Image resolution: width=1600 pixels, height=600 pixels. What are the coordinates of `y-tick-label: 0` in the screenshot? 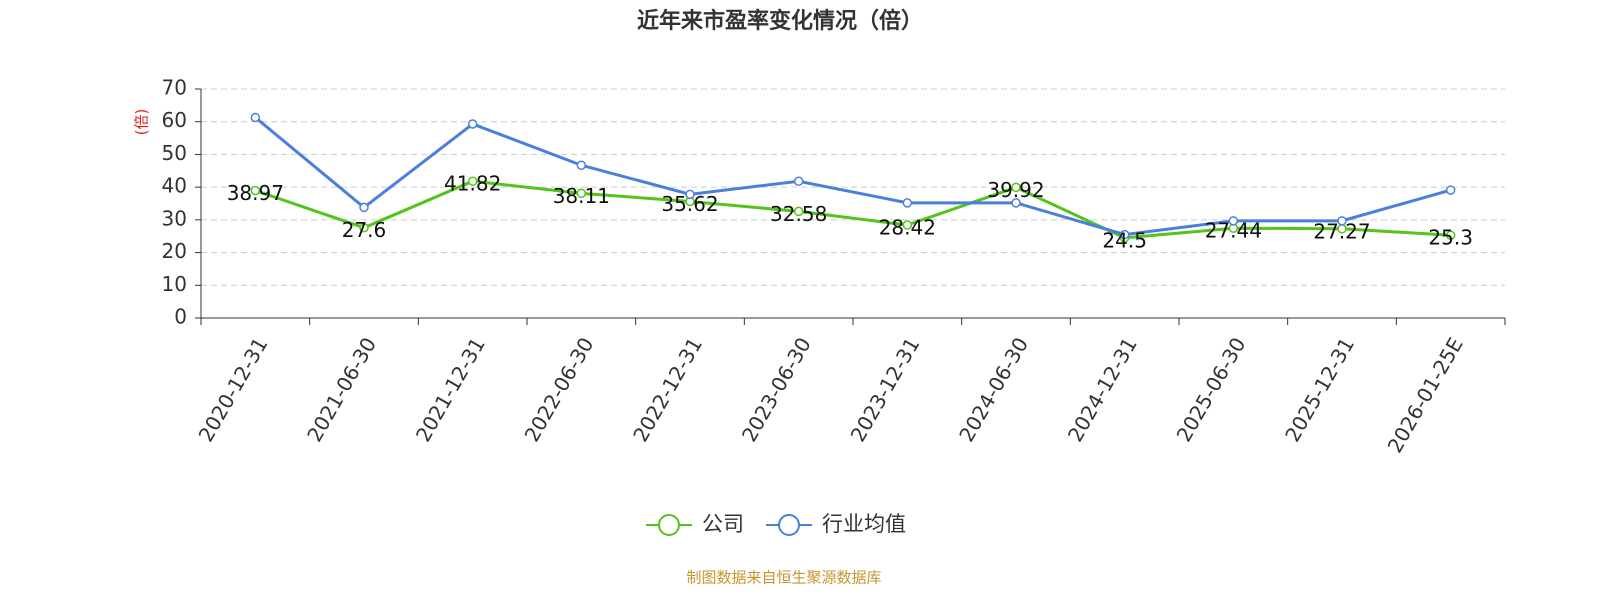 It's located at (180, 317).